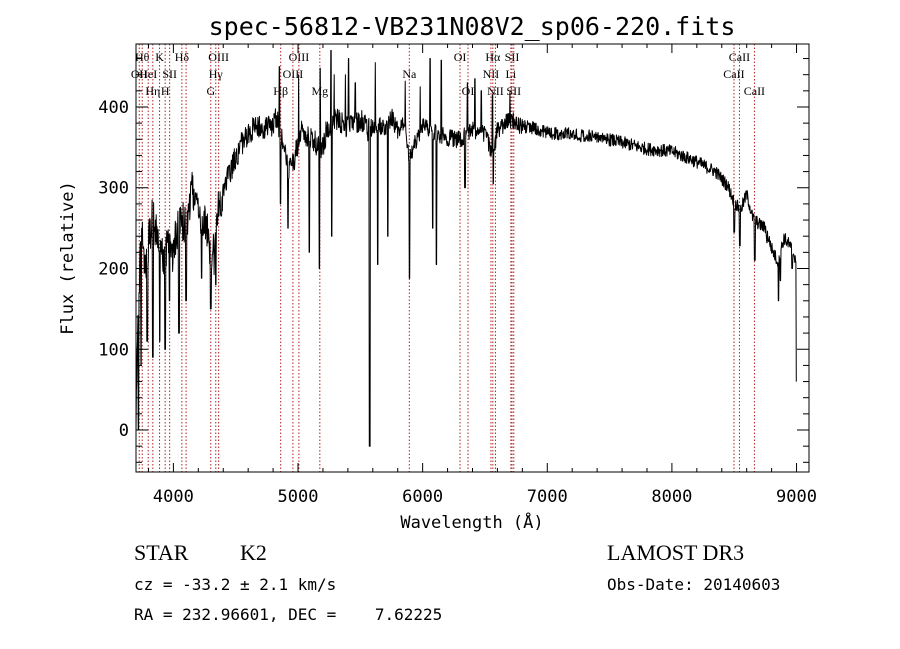 The image size is (900, 649). Describe the element at coordinates (493, 57) in the screenshot. I see `line-marker-label: Hα` at that location.